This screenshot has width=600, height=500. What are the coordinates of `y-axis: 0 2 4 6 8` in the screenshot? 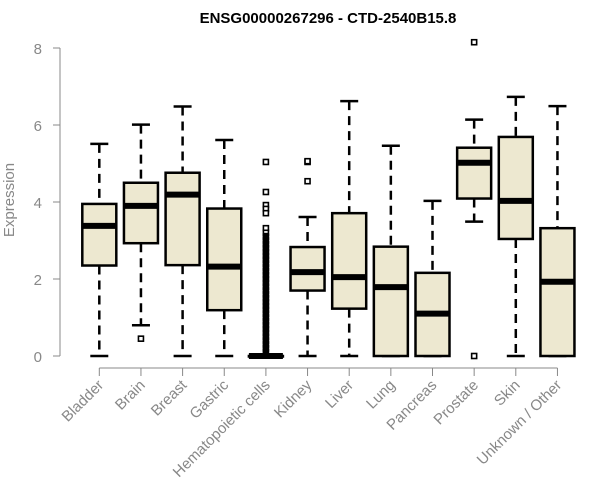 It's located at (47, 203).